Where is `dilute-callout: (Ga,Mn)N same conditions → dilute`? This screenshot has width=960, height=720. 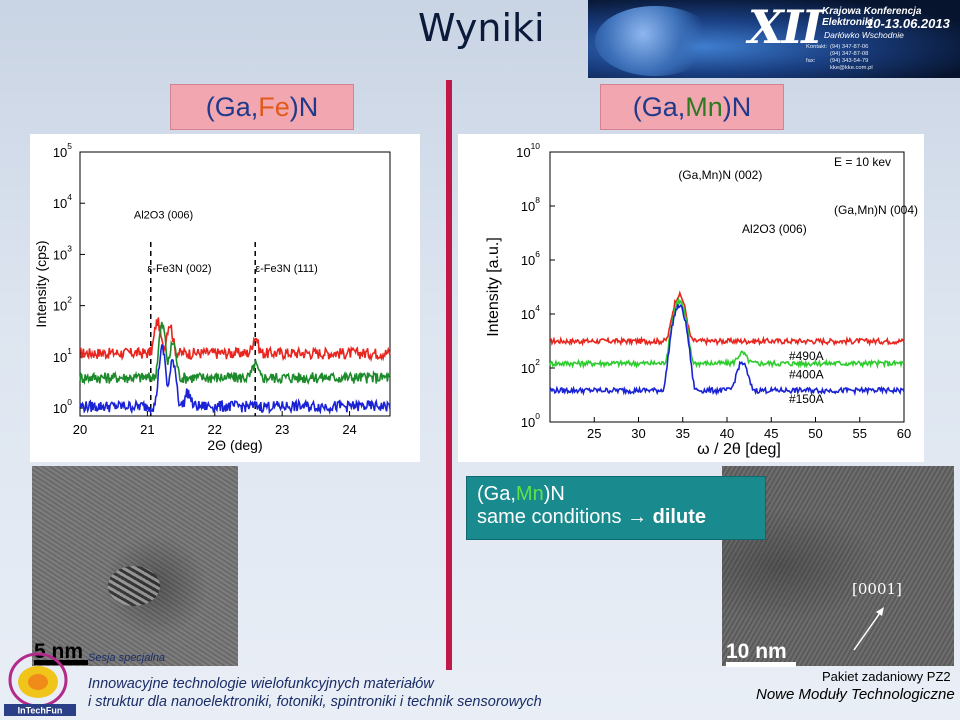 dilute-callout: (Ga,Mn)N same conditions → dilute is located at coordinates (616, 508).